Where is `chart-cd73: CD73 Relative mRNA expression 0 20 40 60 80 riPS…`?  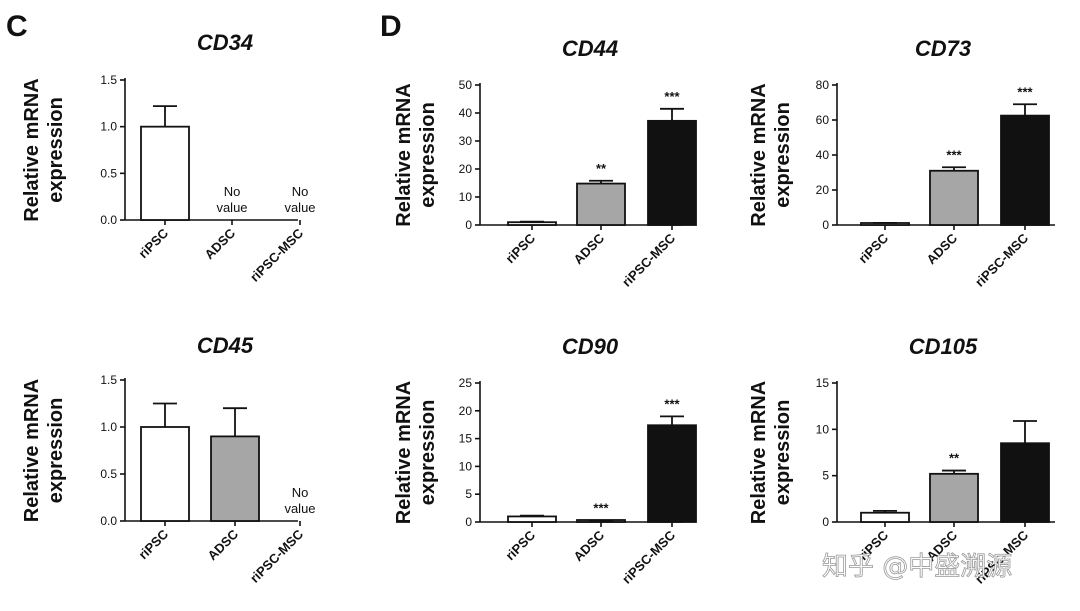 chart-cd73: CD73 Relative mRNA expression 0 20 40 60 80 riPS… is located at coordinates (901, 163).